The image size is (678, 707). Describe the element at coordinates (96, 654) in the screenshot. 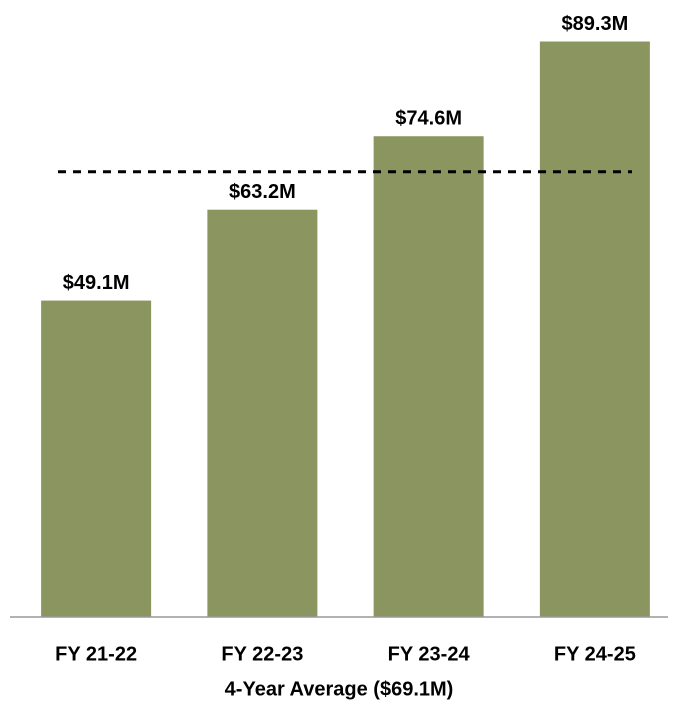

I see `x-tick-label: FY 21-22` at that location.